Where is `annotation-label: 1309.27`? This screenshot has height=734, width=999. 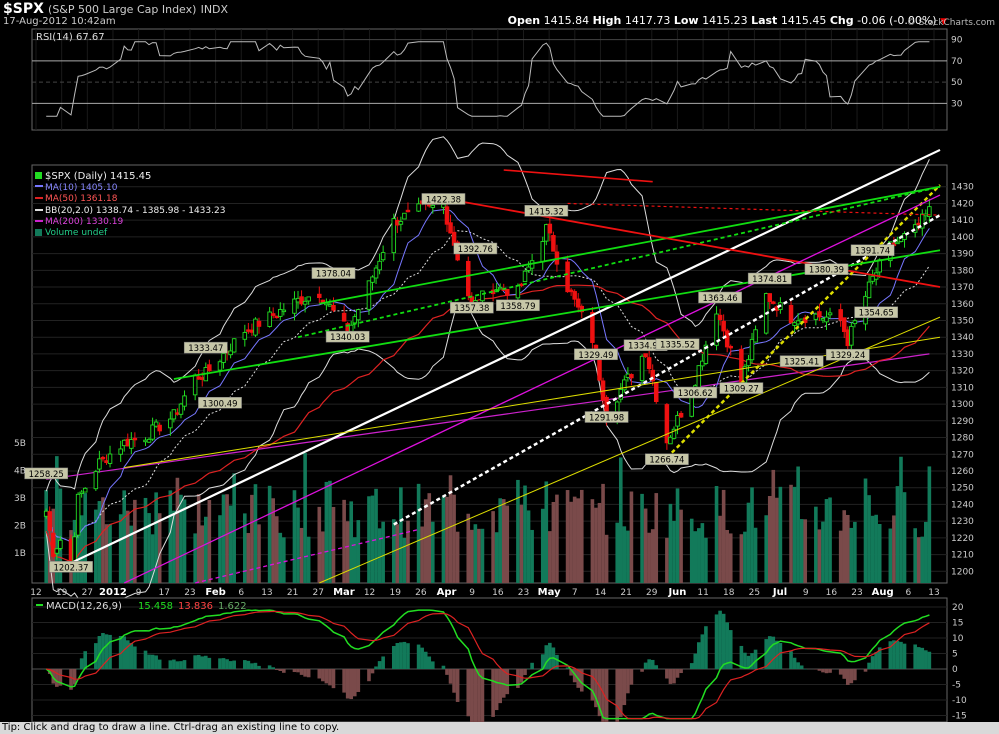
annotation-label: 1309.27 is located at coordinates (741, 390).